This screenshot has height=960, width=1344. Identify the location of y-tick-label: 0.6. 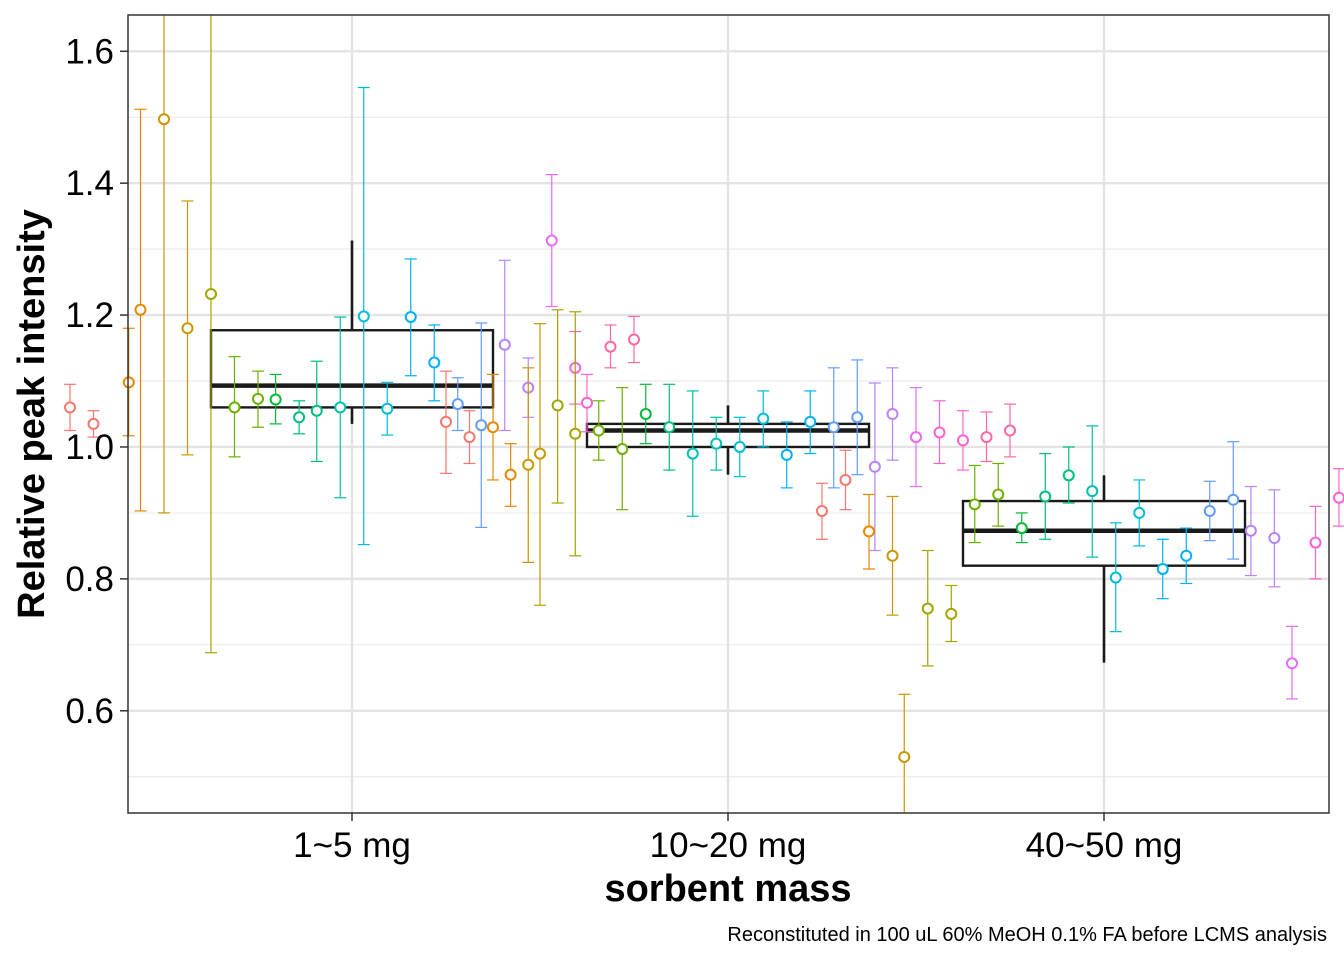
(89, 711).